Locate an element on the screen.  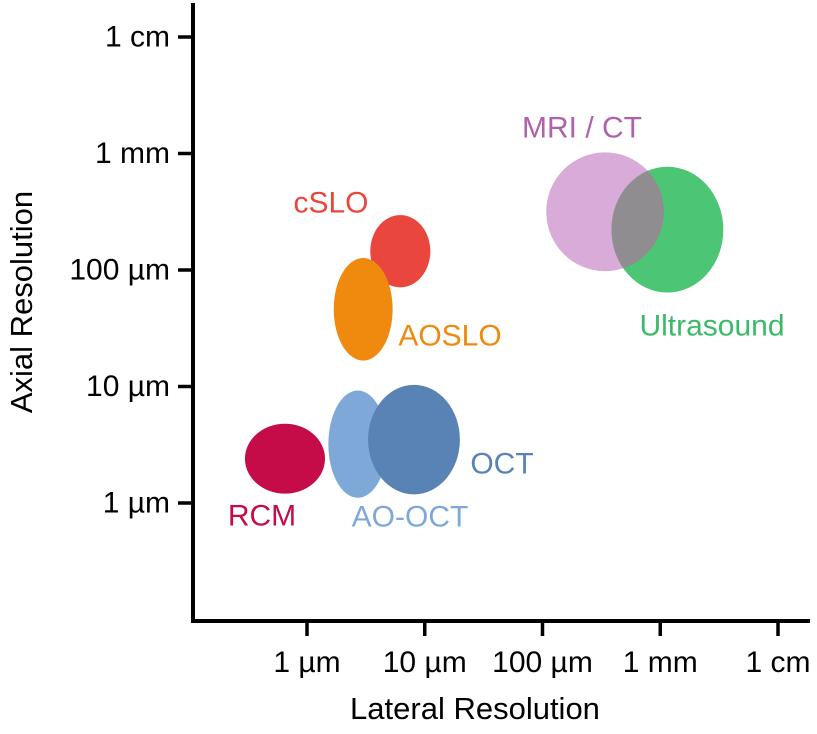
bubble-aoslo is located at coordinates (363, 309).